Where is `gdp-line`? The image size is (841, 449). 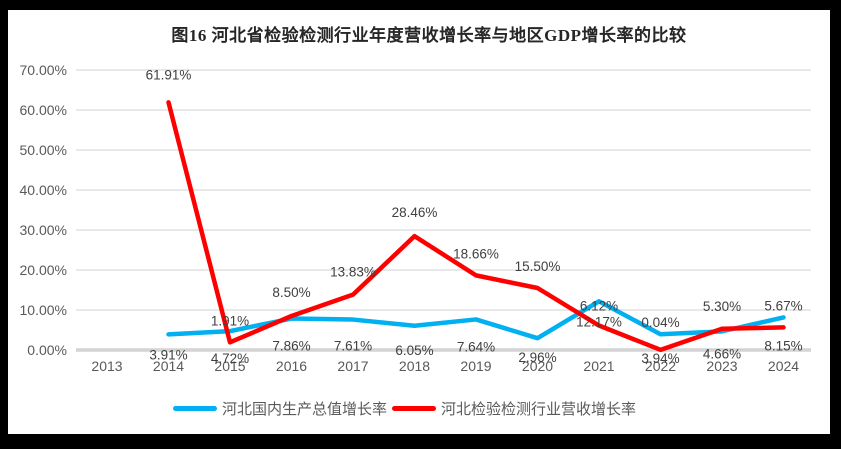
gdp-line is located at coordinates (476, 320).